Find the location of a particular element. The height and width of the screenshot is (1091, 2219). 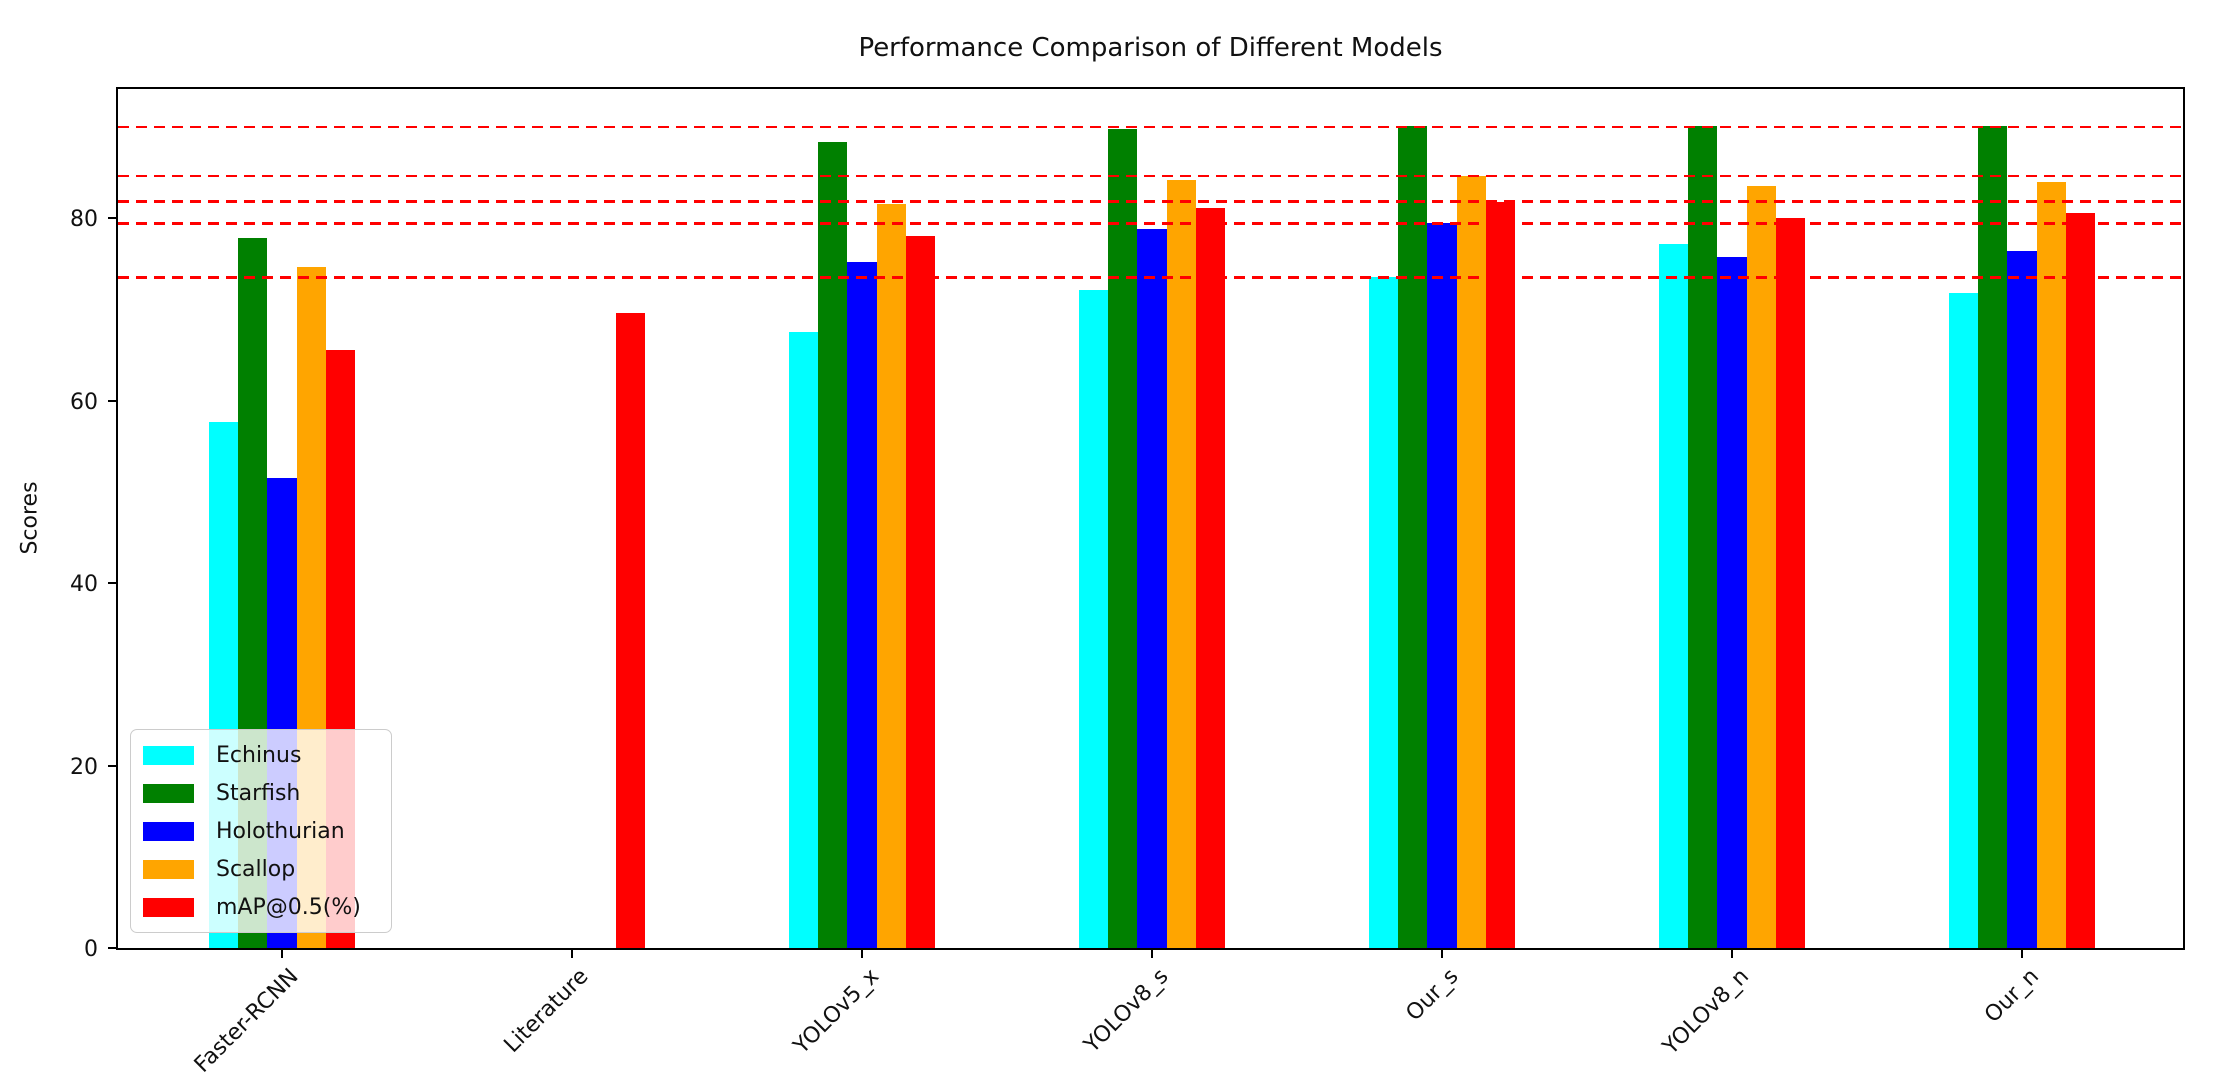

legend-label-scallop: Scallop is located at coordinates (256, 869).